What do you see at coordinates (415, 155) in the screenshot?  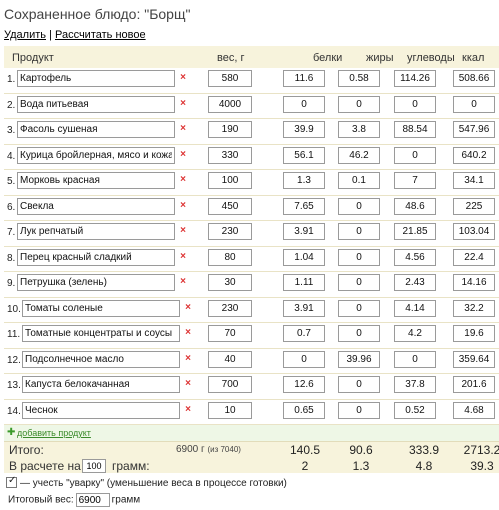 I see `carbs-value: 0` at bounding box center [415, 155].